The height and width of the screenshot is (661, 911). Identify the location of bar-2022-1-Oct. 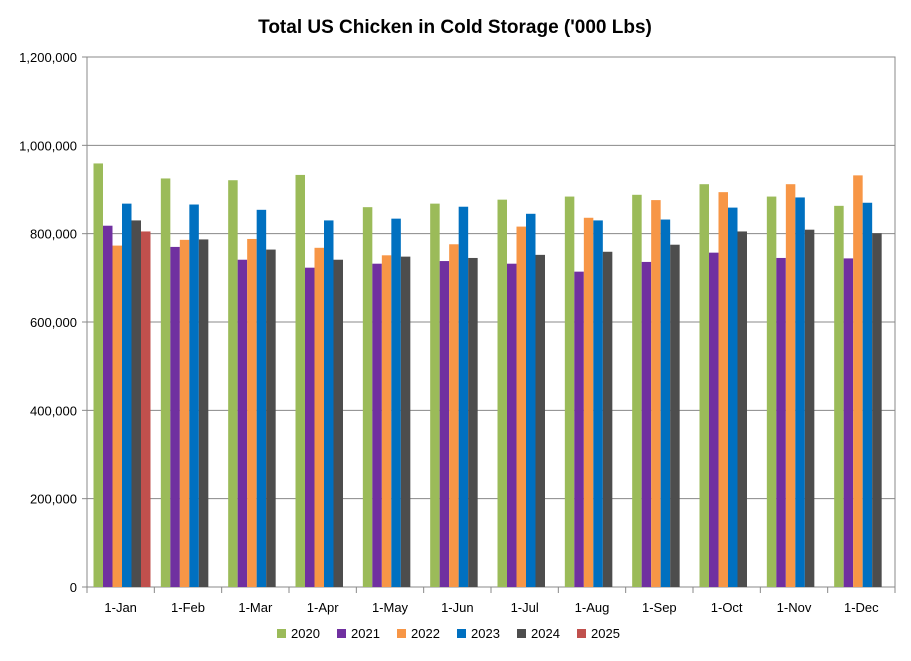
(723, 389).